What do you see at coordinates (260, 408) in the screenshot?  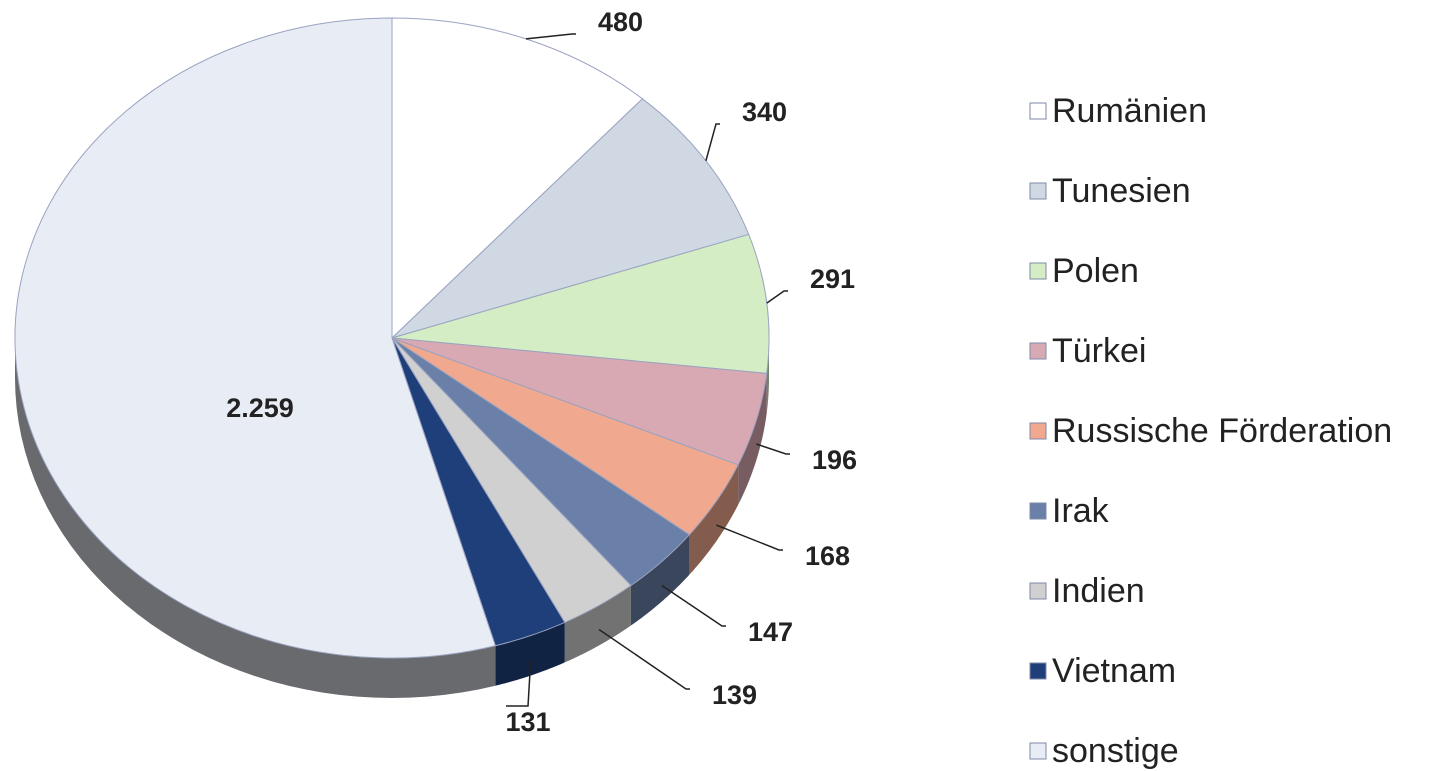 I see `value-label: 2.259` at bounding box center [260, 408].